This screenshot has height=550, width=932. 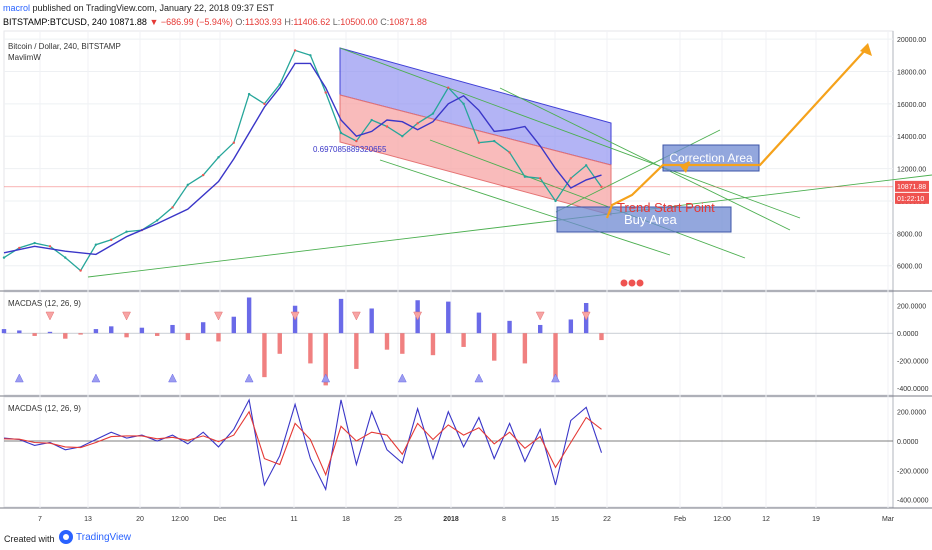 I want to click on correction-area-label: Correction Area, so click(x=711, y=158).